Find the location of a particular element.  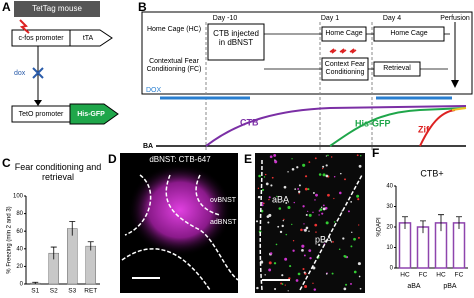

title-box is located at coordinates (57, 9).